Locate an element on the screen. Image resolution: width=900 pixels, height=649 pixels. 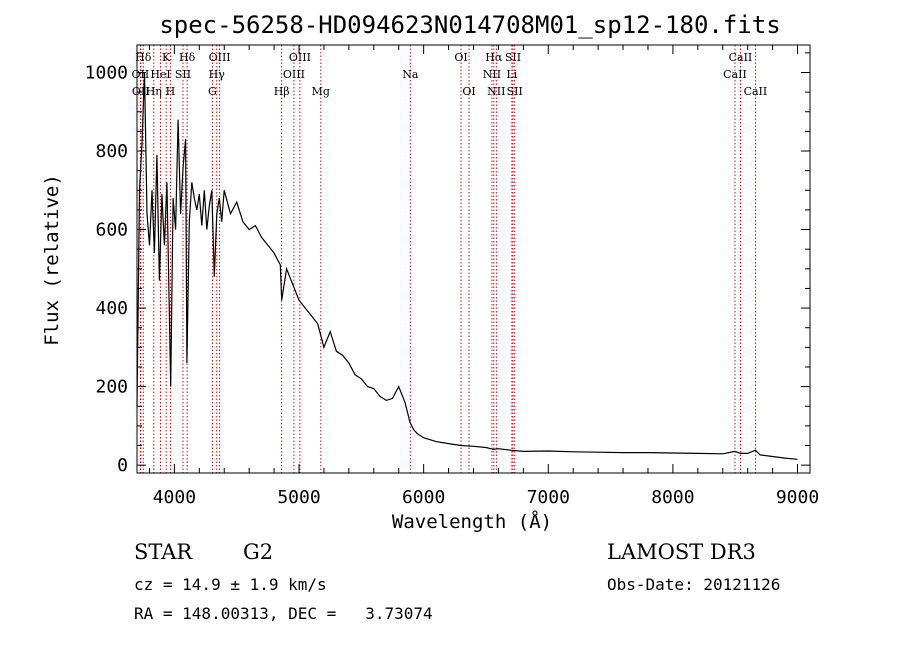
y-tick-label: 800 is located at coordinates (111, 151).